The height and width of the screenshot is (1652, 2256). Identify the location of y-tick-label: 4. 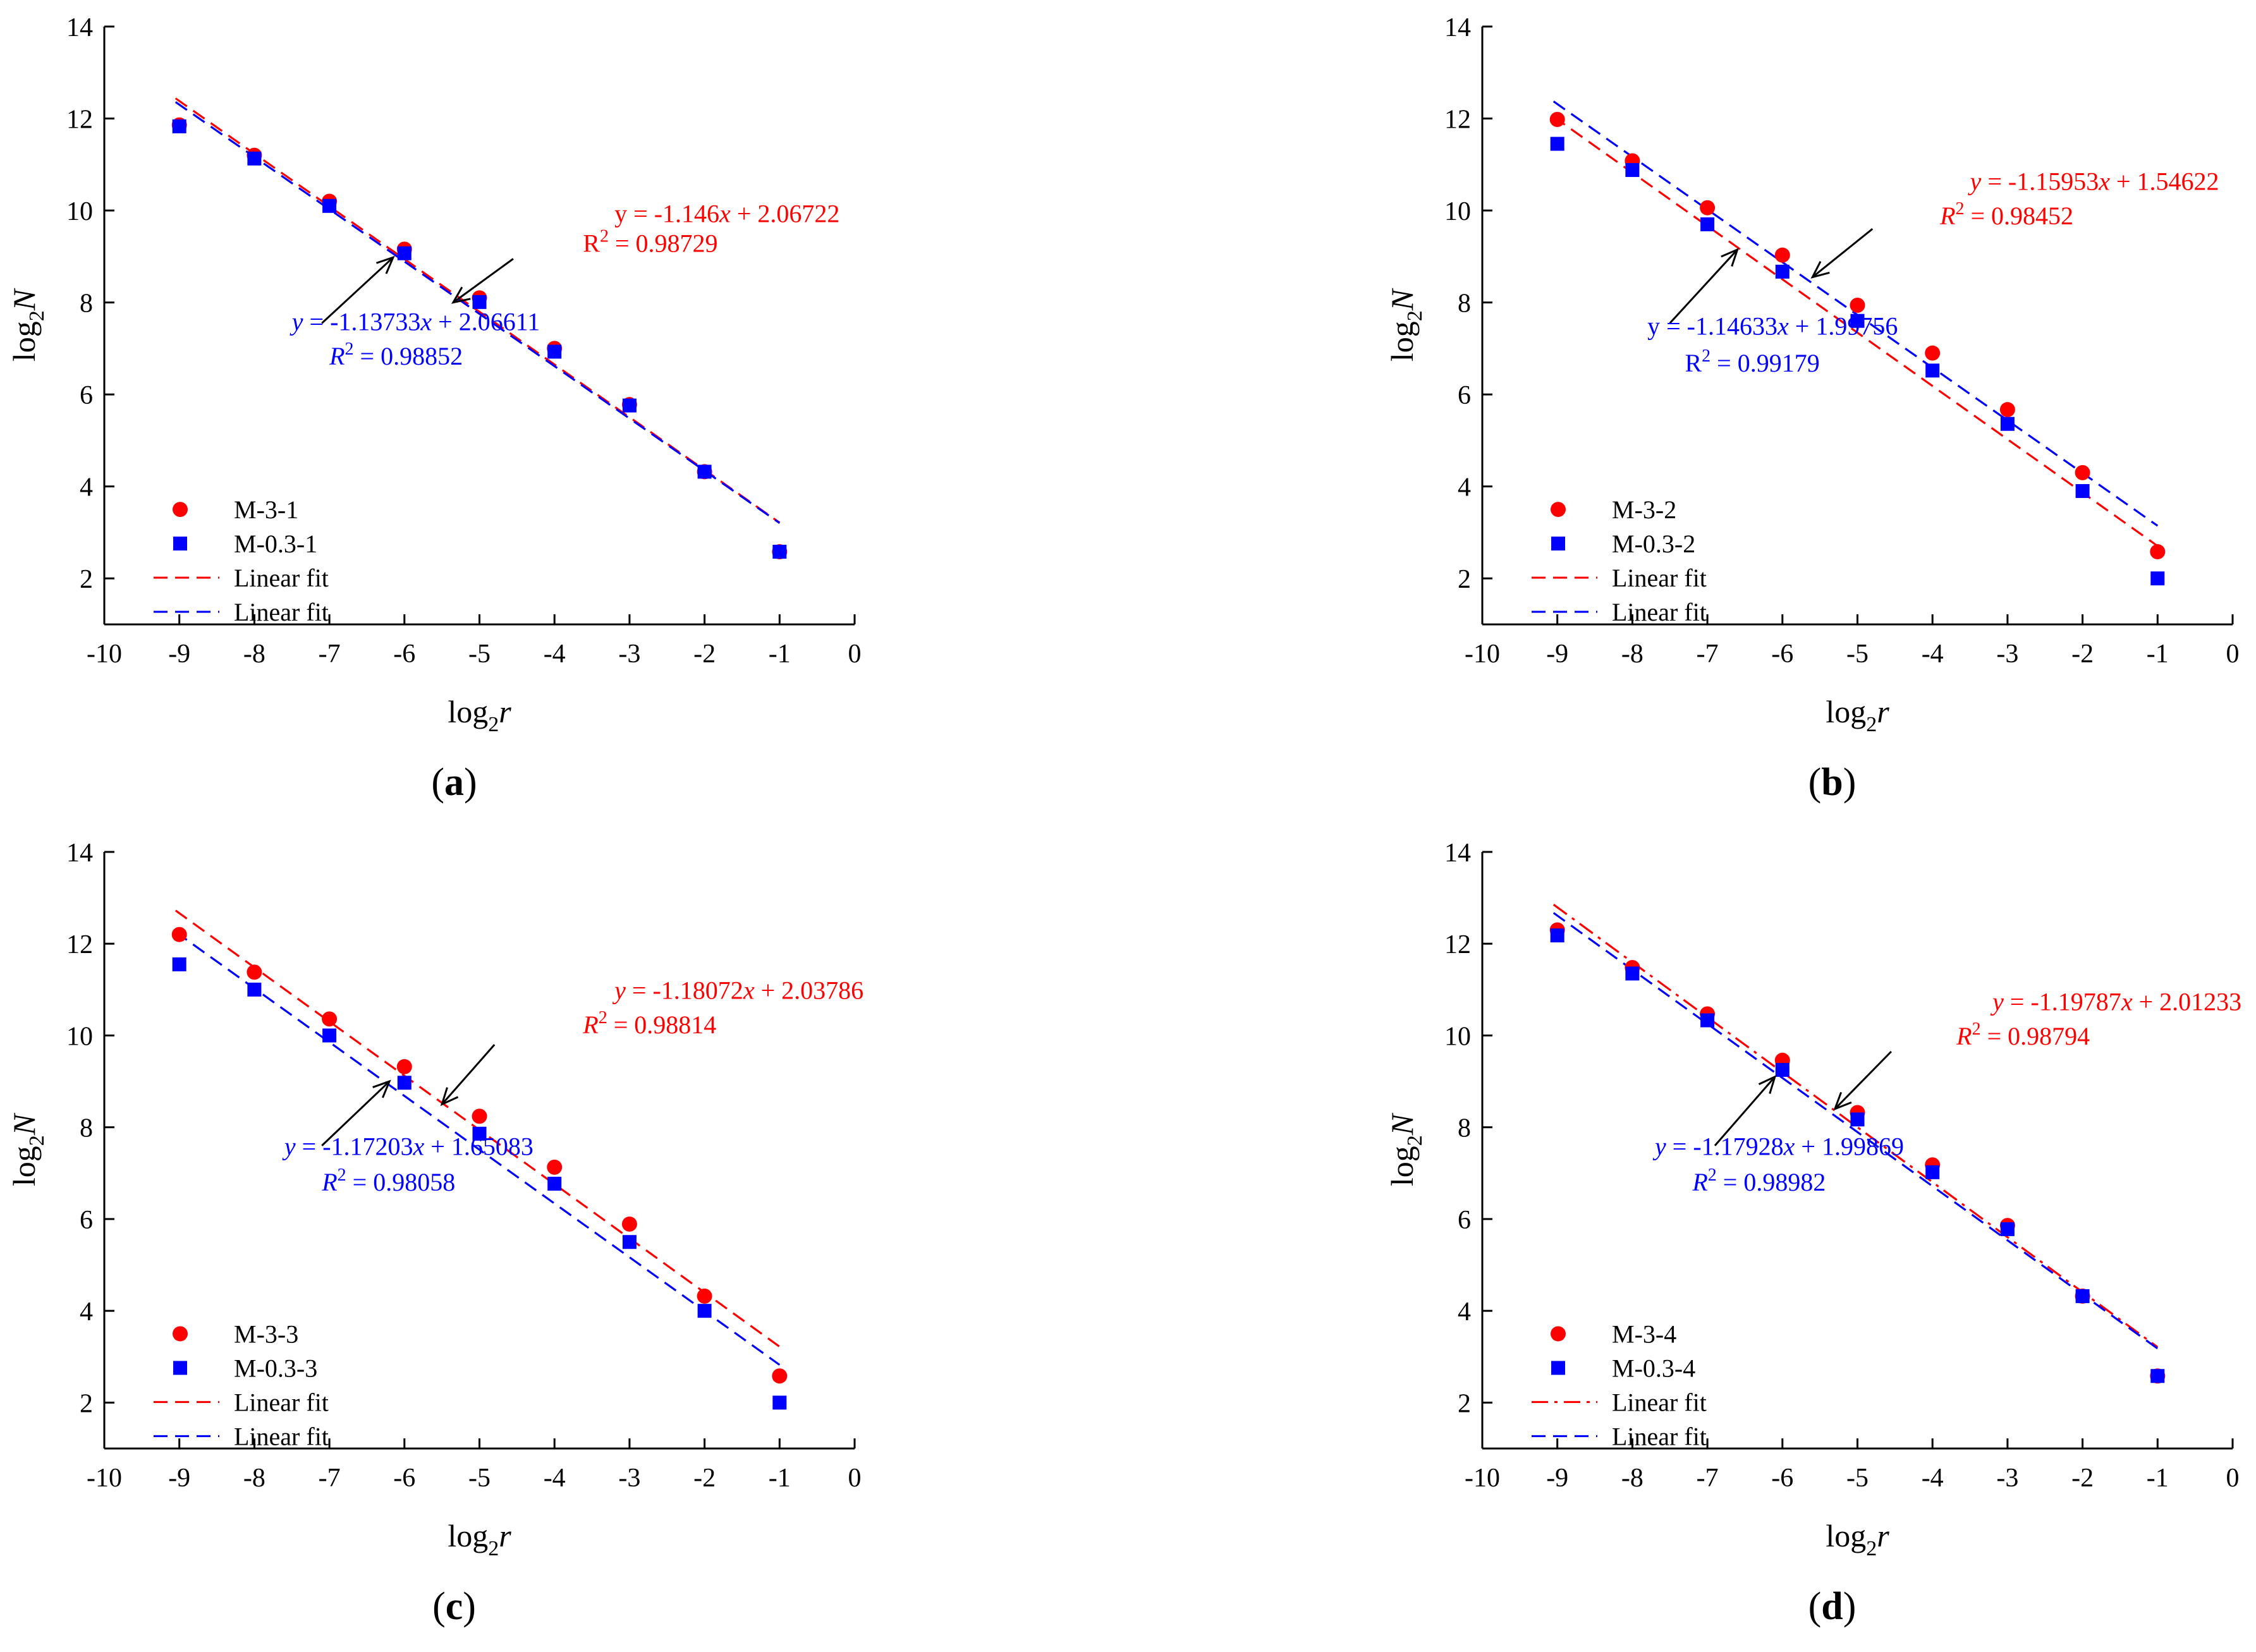
(1464, 488).